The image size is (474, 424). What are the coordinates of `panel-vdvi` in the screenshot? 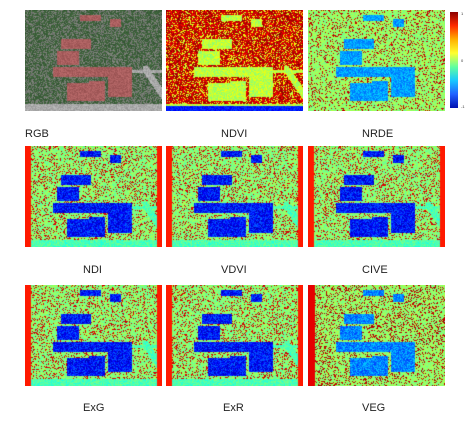 It's located at (234, 196).